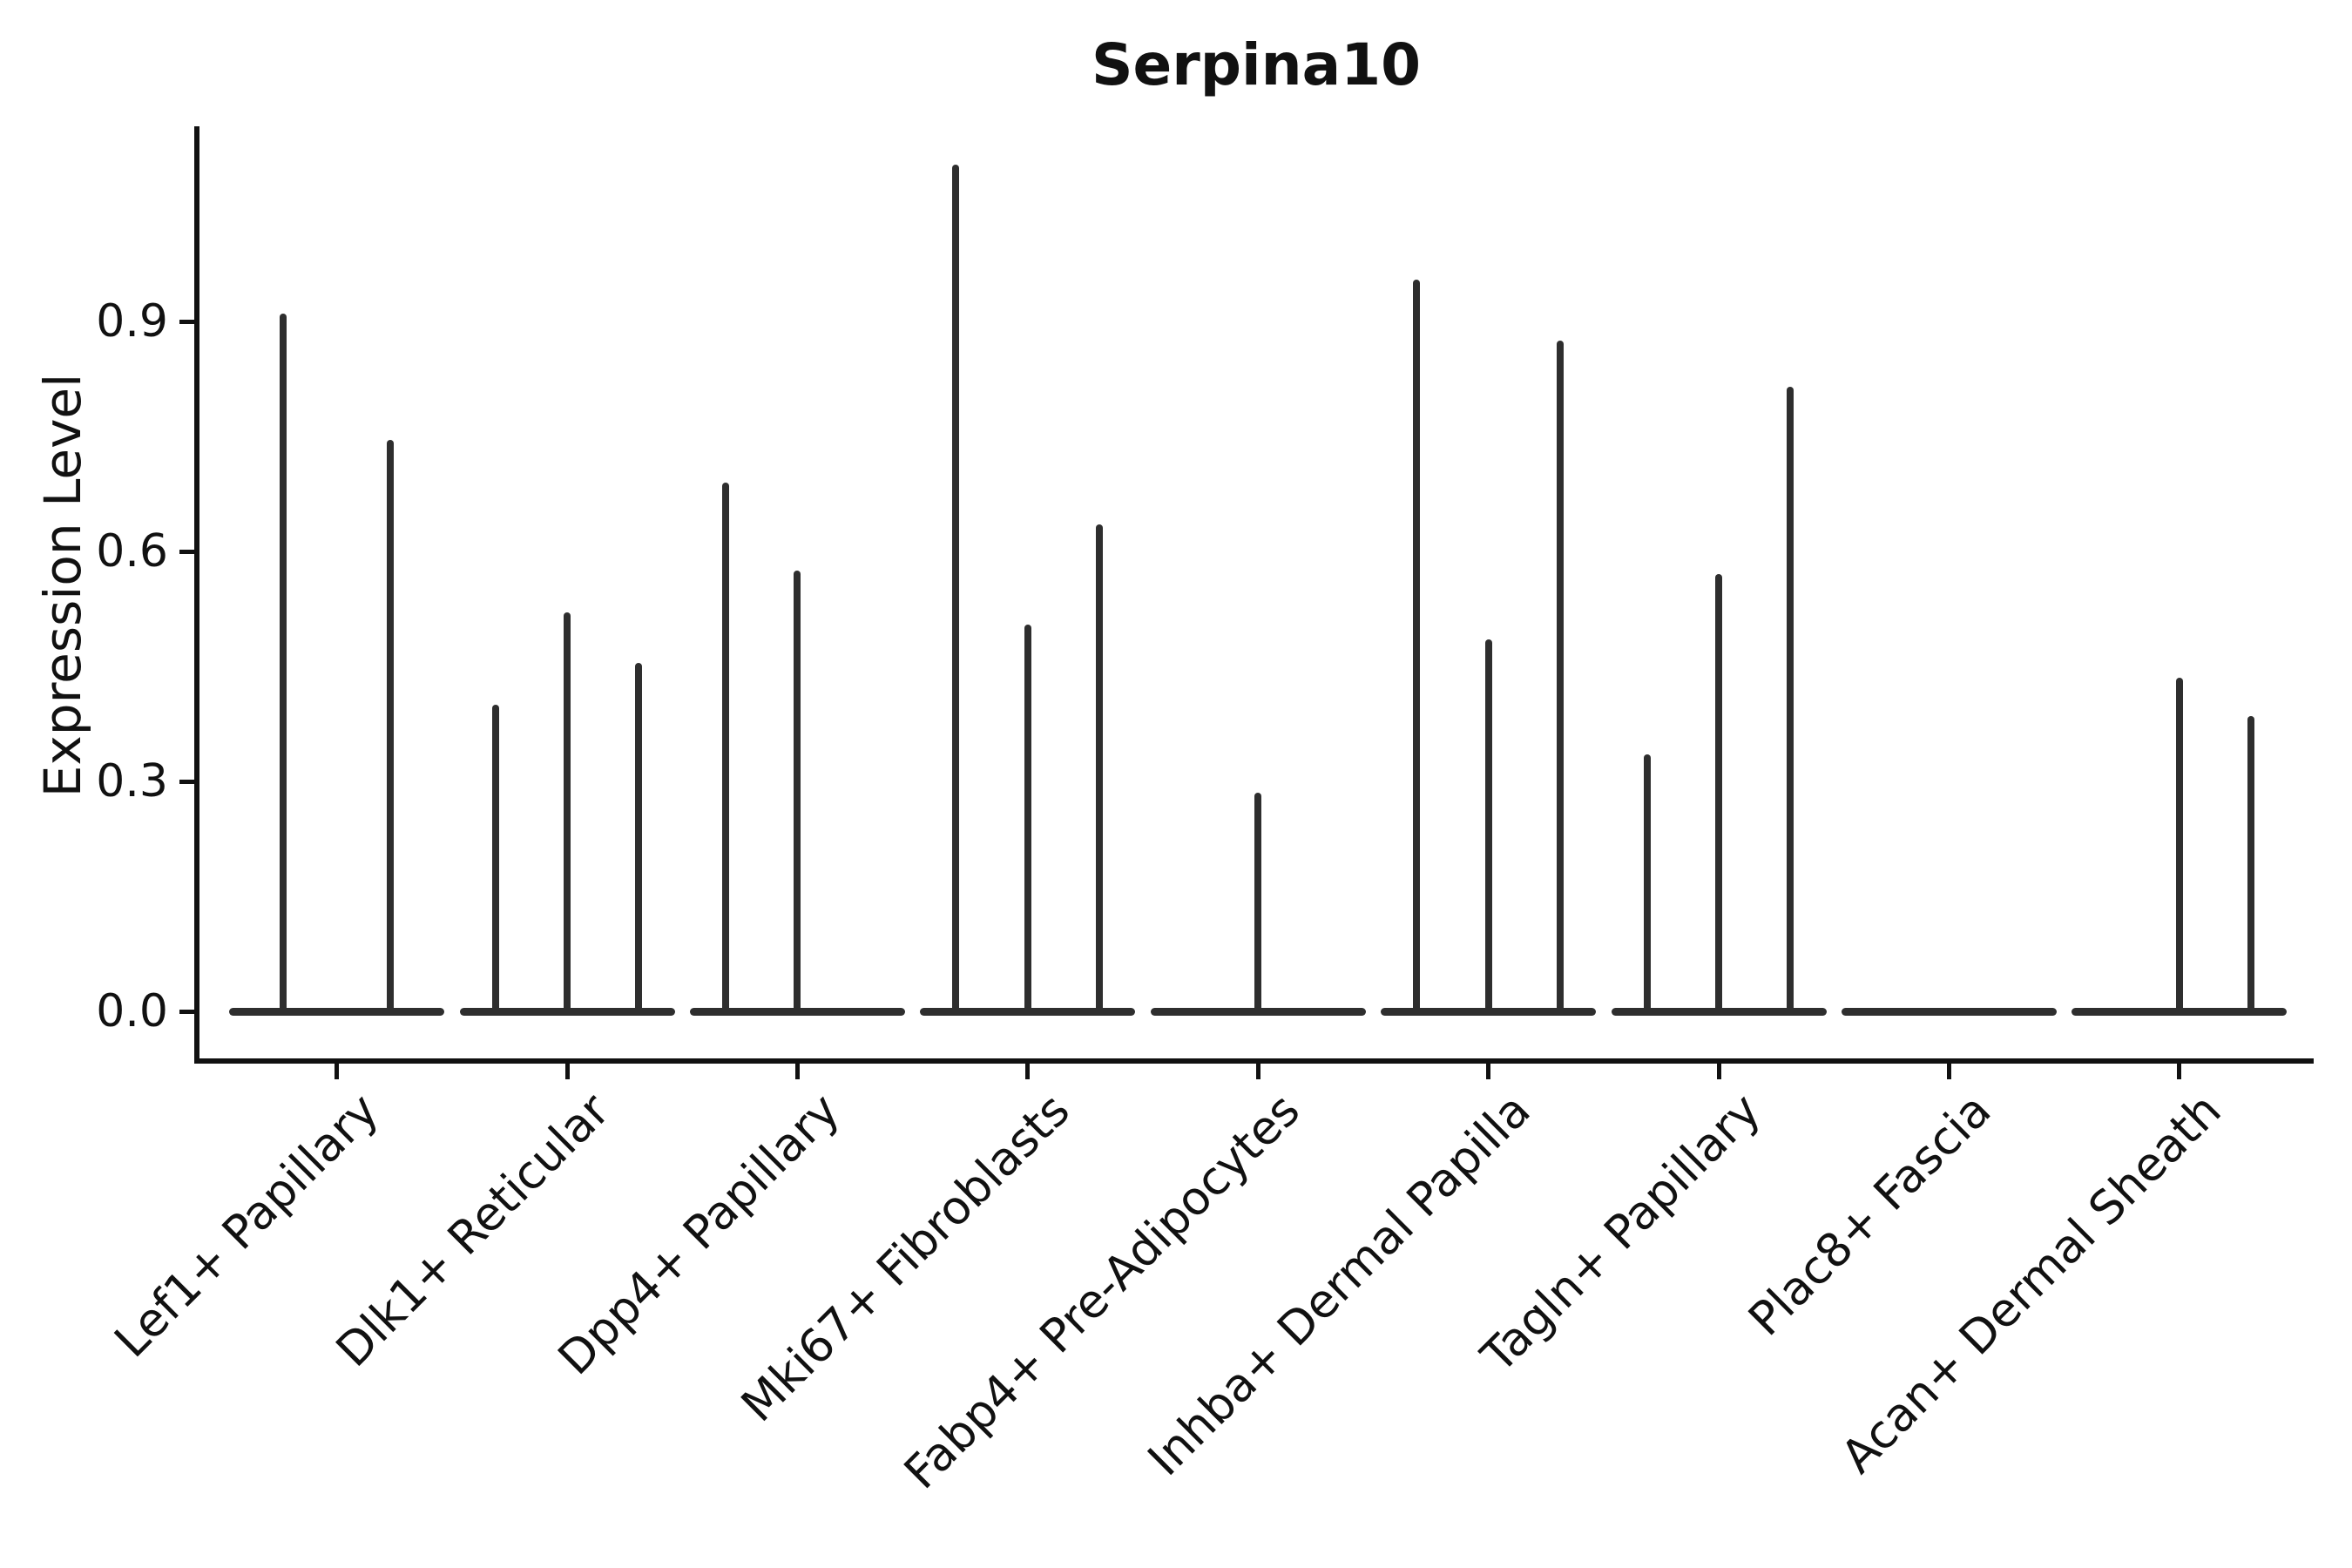 The height and width of the screenshot is (1568, 2352). Describe the element at coordinates (196, 595) in the screenshot. I see `y-axis-line` at that location.